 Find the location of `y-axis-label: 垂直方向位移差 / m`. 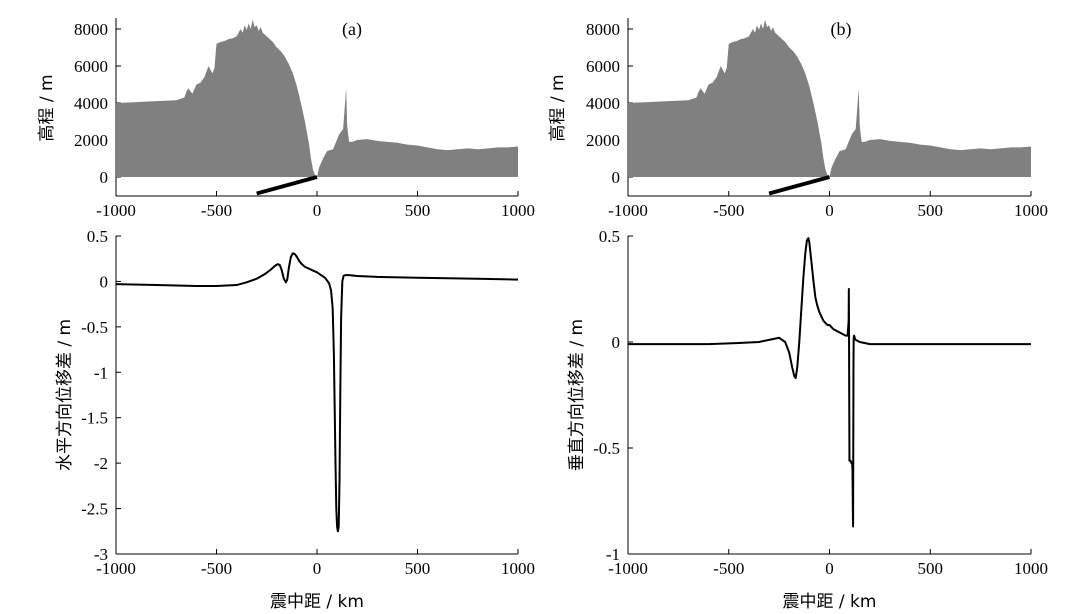

y-axis-label: 垂直方向位移差 / m is located at coordinates (577, 395).